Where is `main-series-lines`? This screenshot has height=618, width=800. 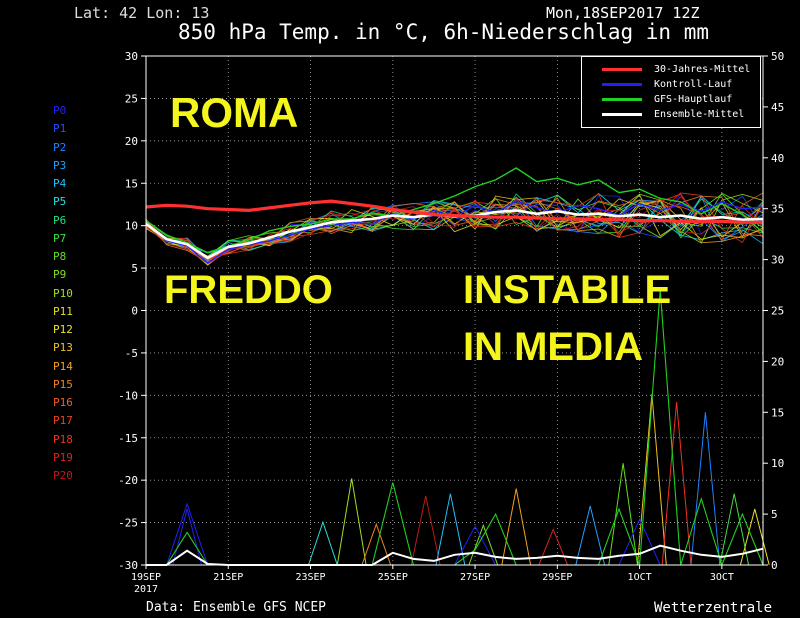 main-series-lines is located at coordinates (454, 215).